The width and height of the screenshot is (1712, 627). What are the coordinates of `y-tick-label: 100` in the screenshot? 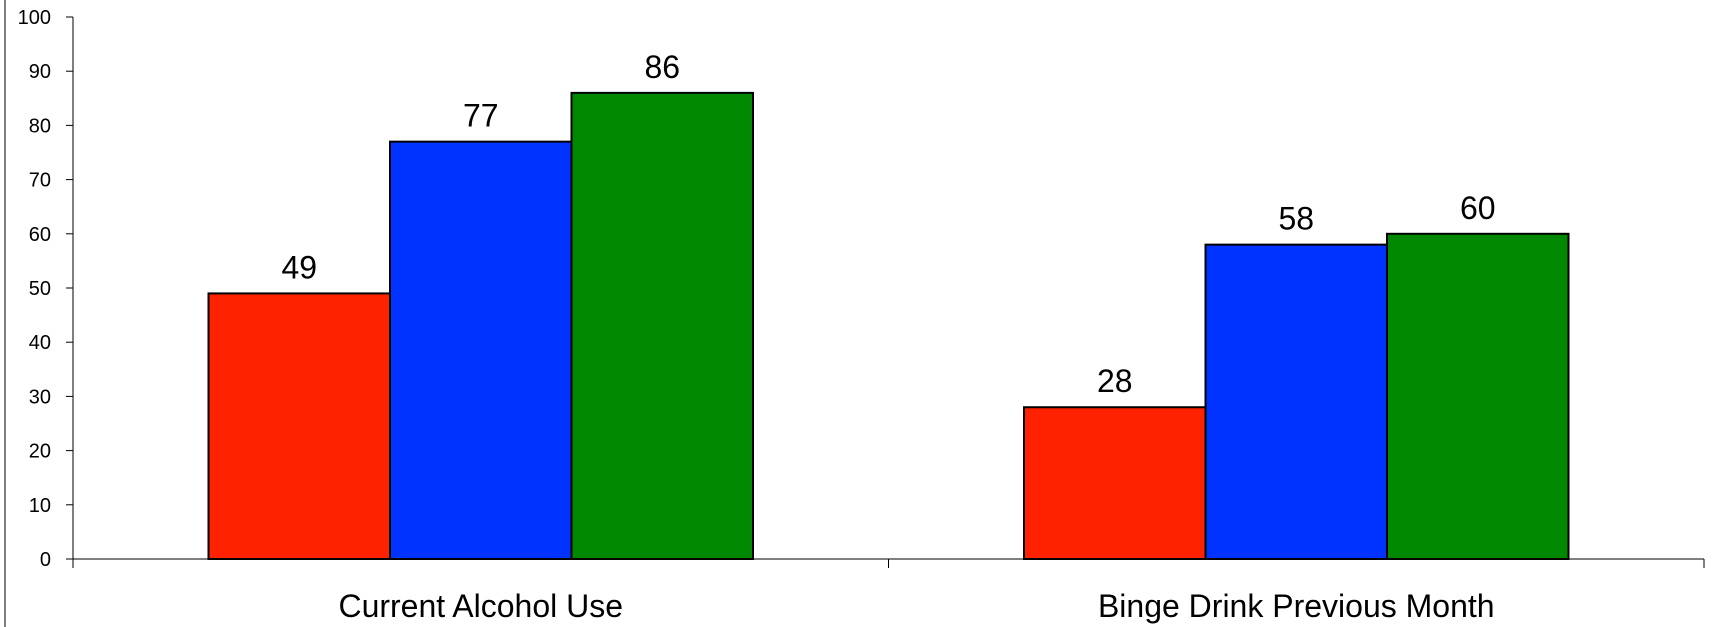 It's located at (34, 18).